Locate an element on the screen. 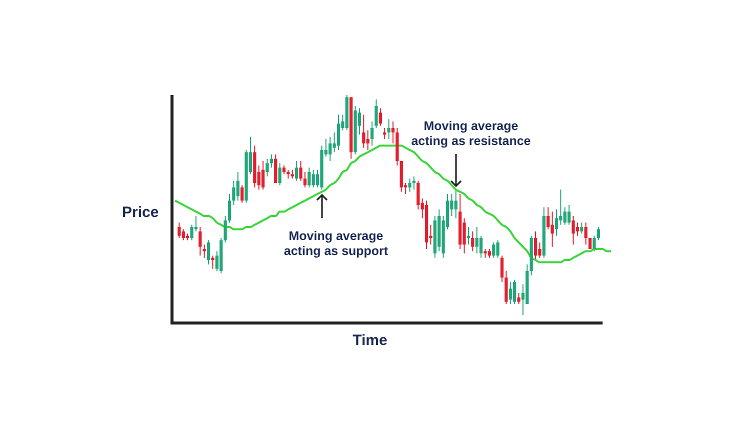 The image size is (750, 430). x-axis-title: Time is located at coordinates (370, 340).